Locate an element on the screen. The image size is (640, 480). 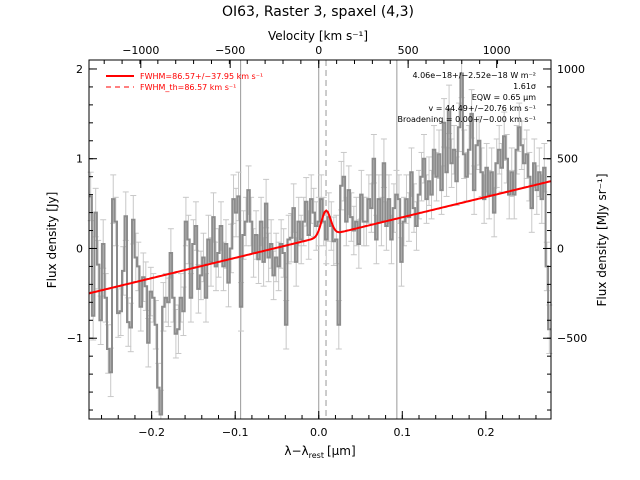
top-tick-label: 1000 is located at coordinates (497, 50).